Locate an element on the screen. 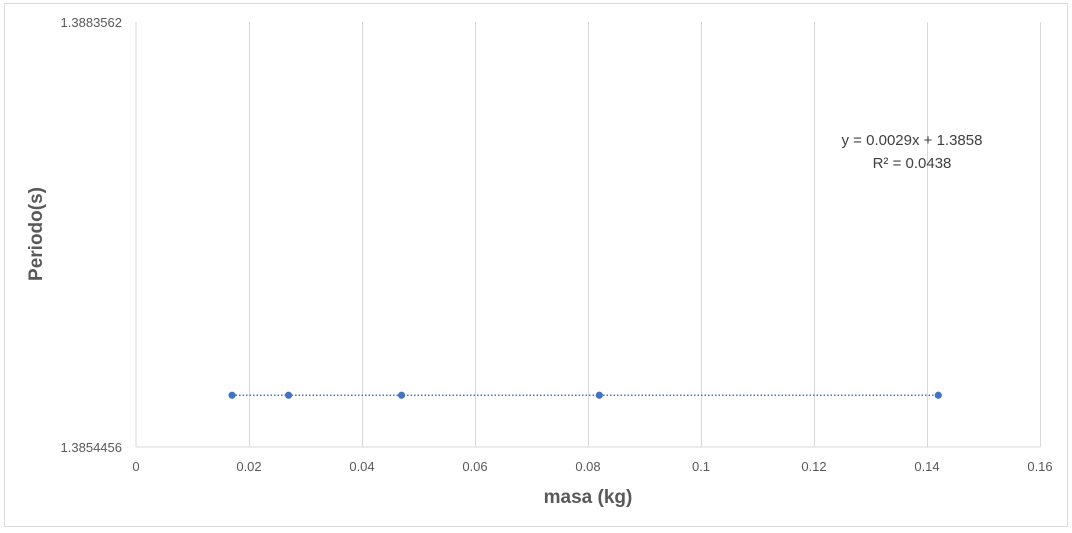 The height and width of the screenshot is (533, 1072). x-tick-label: 0.12 is located at coordinates (813, 466).